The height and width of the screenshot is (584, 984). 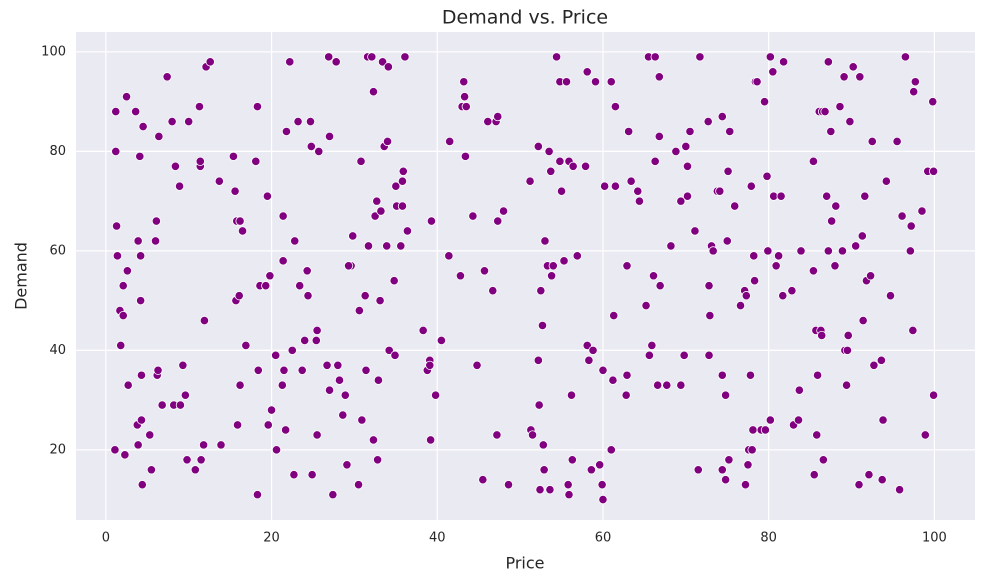 What do you see at coordinates (524, 563) in the screenshot?
I see `x-axis-label: Price` at bounding box center [524, 563].